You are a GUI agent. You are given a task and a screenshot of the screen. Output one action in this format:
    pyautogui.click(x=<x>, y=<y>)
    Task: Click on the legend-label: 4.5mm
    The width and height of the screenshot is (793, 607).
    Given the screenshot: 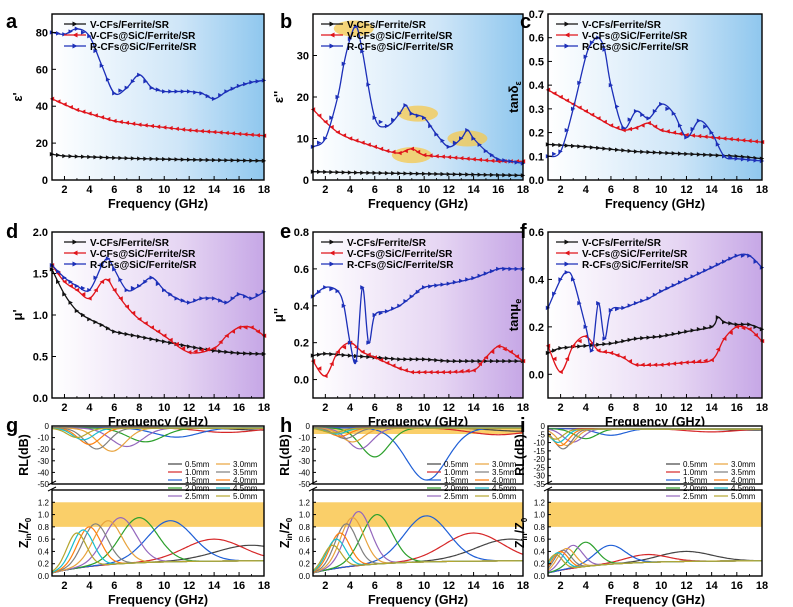 What is the action you would take?
    pyautogui.click(x=504, y=488)
    